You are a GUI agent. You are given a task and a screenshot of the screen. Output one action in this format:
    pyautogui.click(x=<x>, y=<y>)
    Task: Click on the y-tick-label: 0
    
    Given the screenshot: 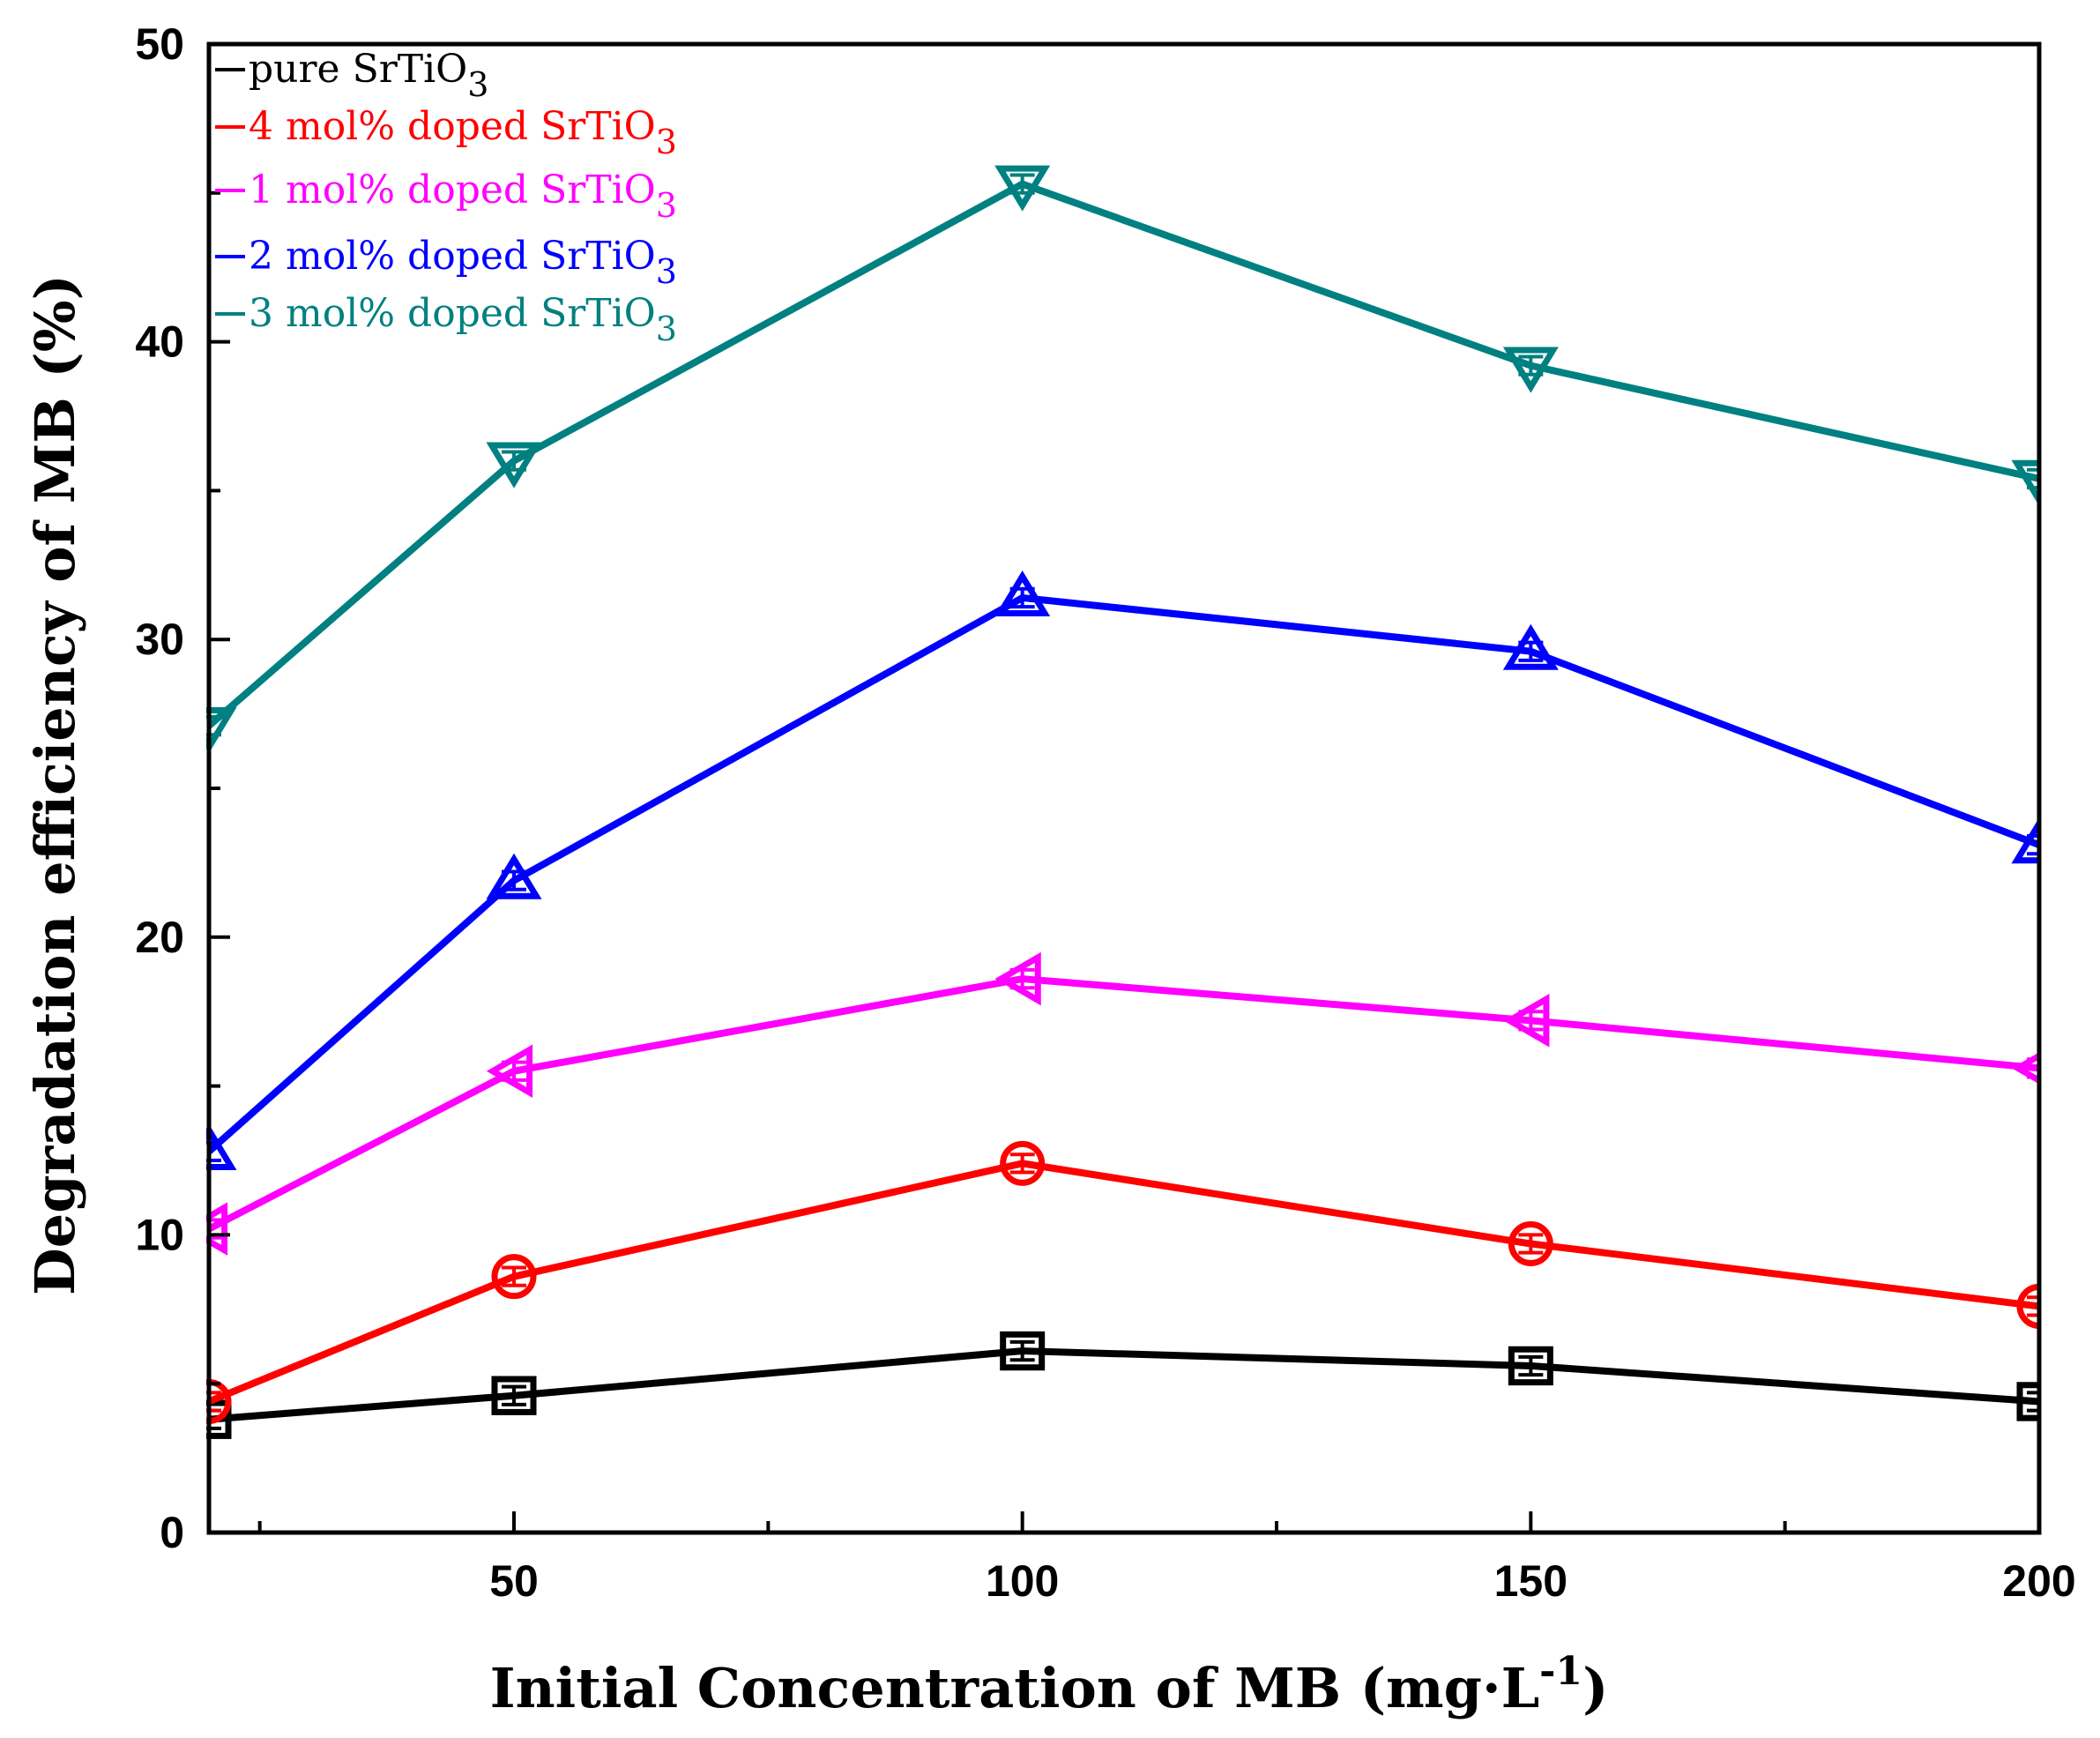 What is the action you would take?
    pyautogui.click(x=172, y=1532)
    